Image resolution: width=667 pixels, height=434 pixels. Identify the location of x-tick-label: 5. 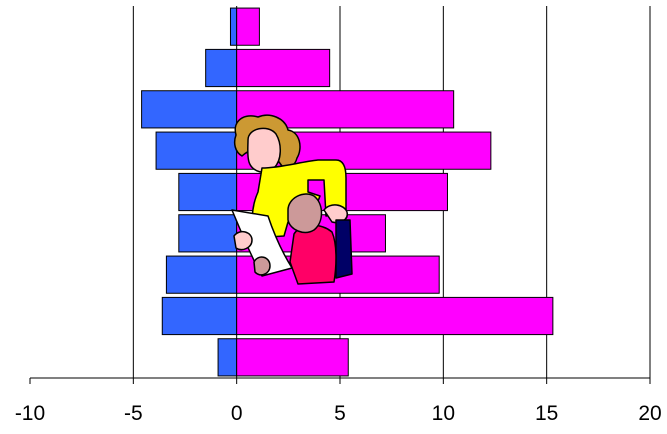
(340, 413).